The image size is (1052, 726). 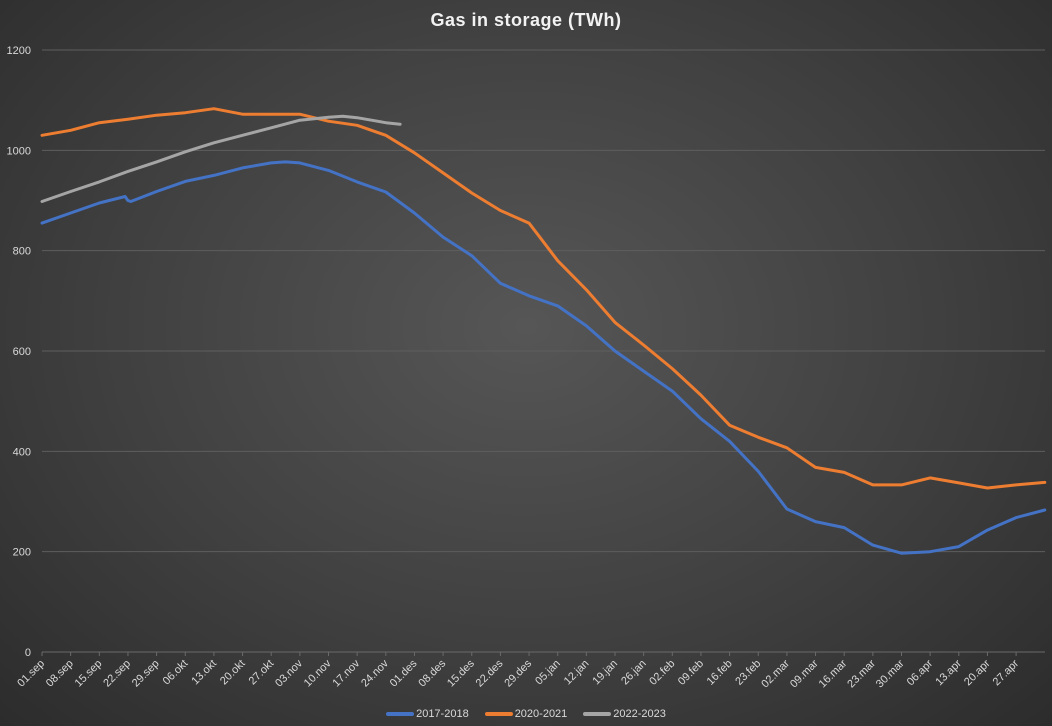 I want to click on x-tick-label: 23.mar, so click(x=861, y=673).